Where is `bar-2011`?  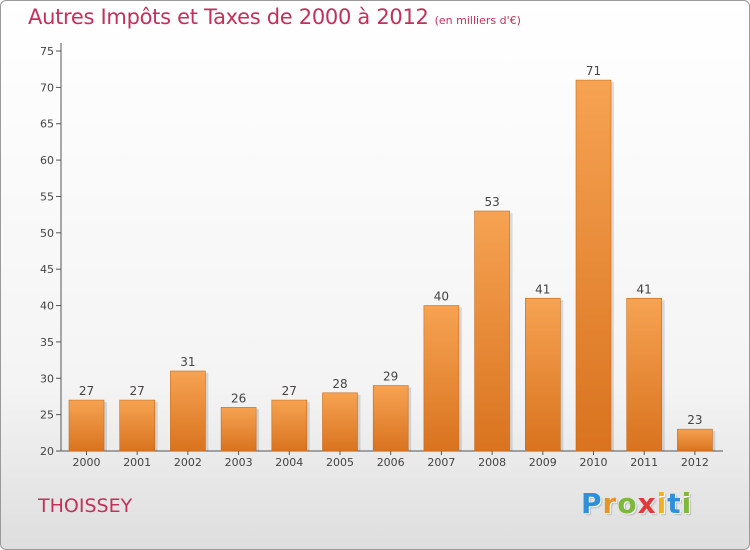 bar-2011 is located at coordinates (644, 374).